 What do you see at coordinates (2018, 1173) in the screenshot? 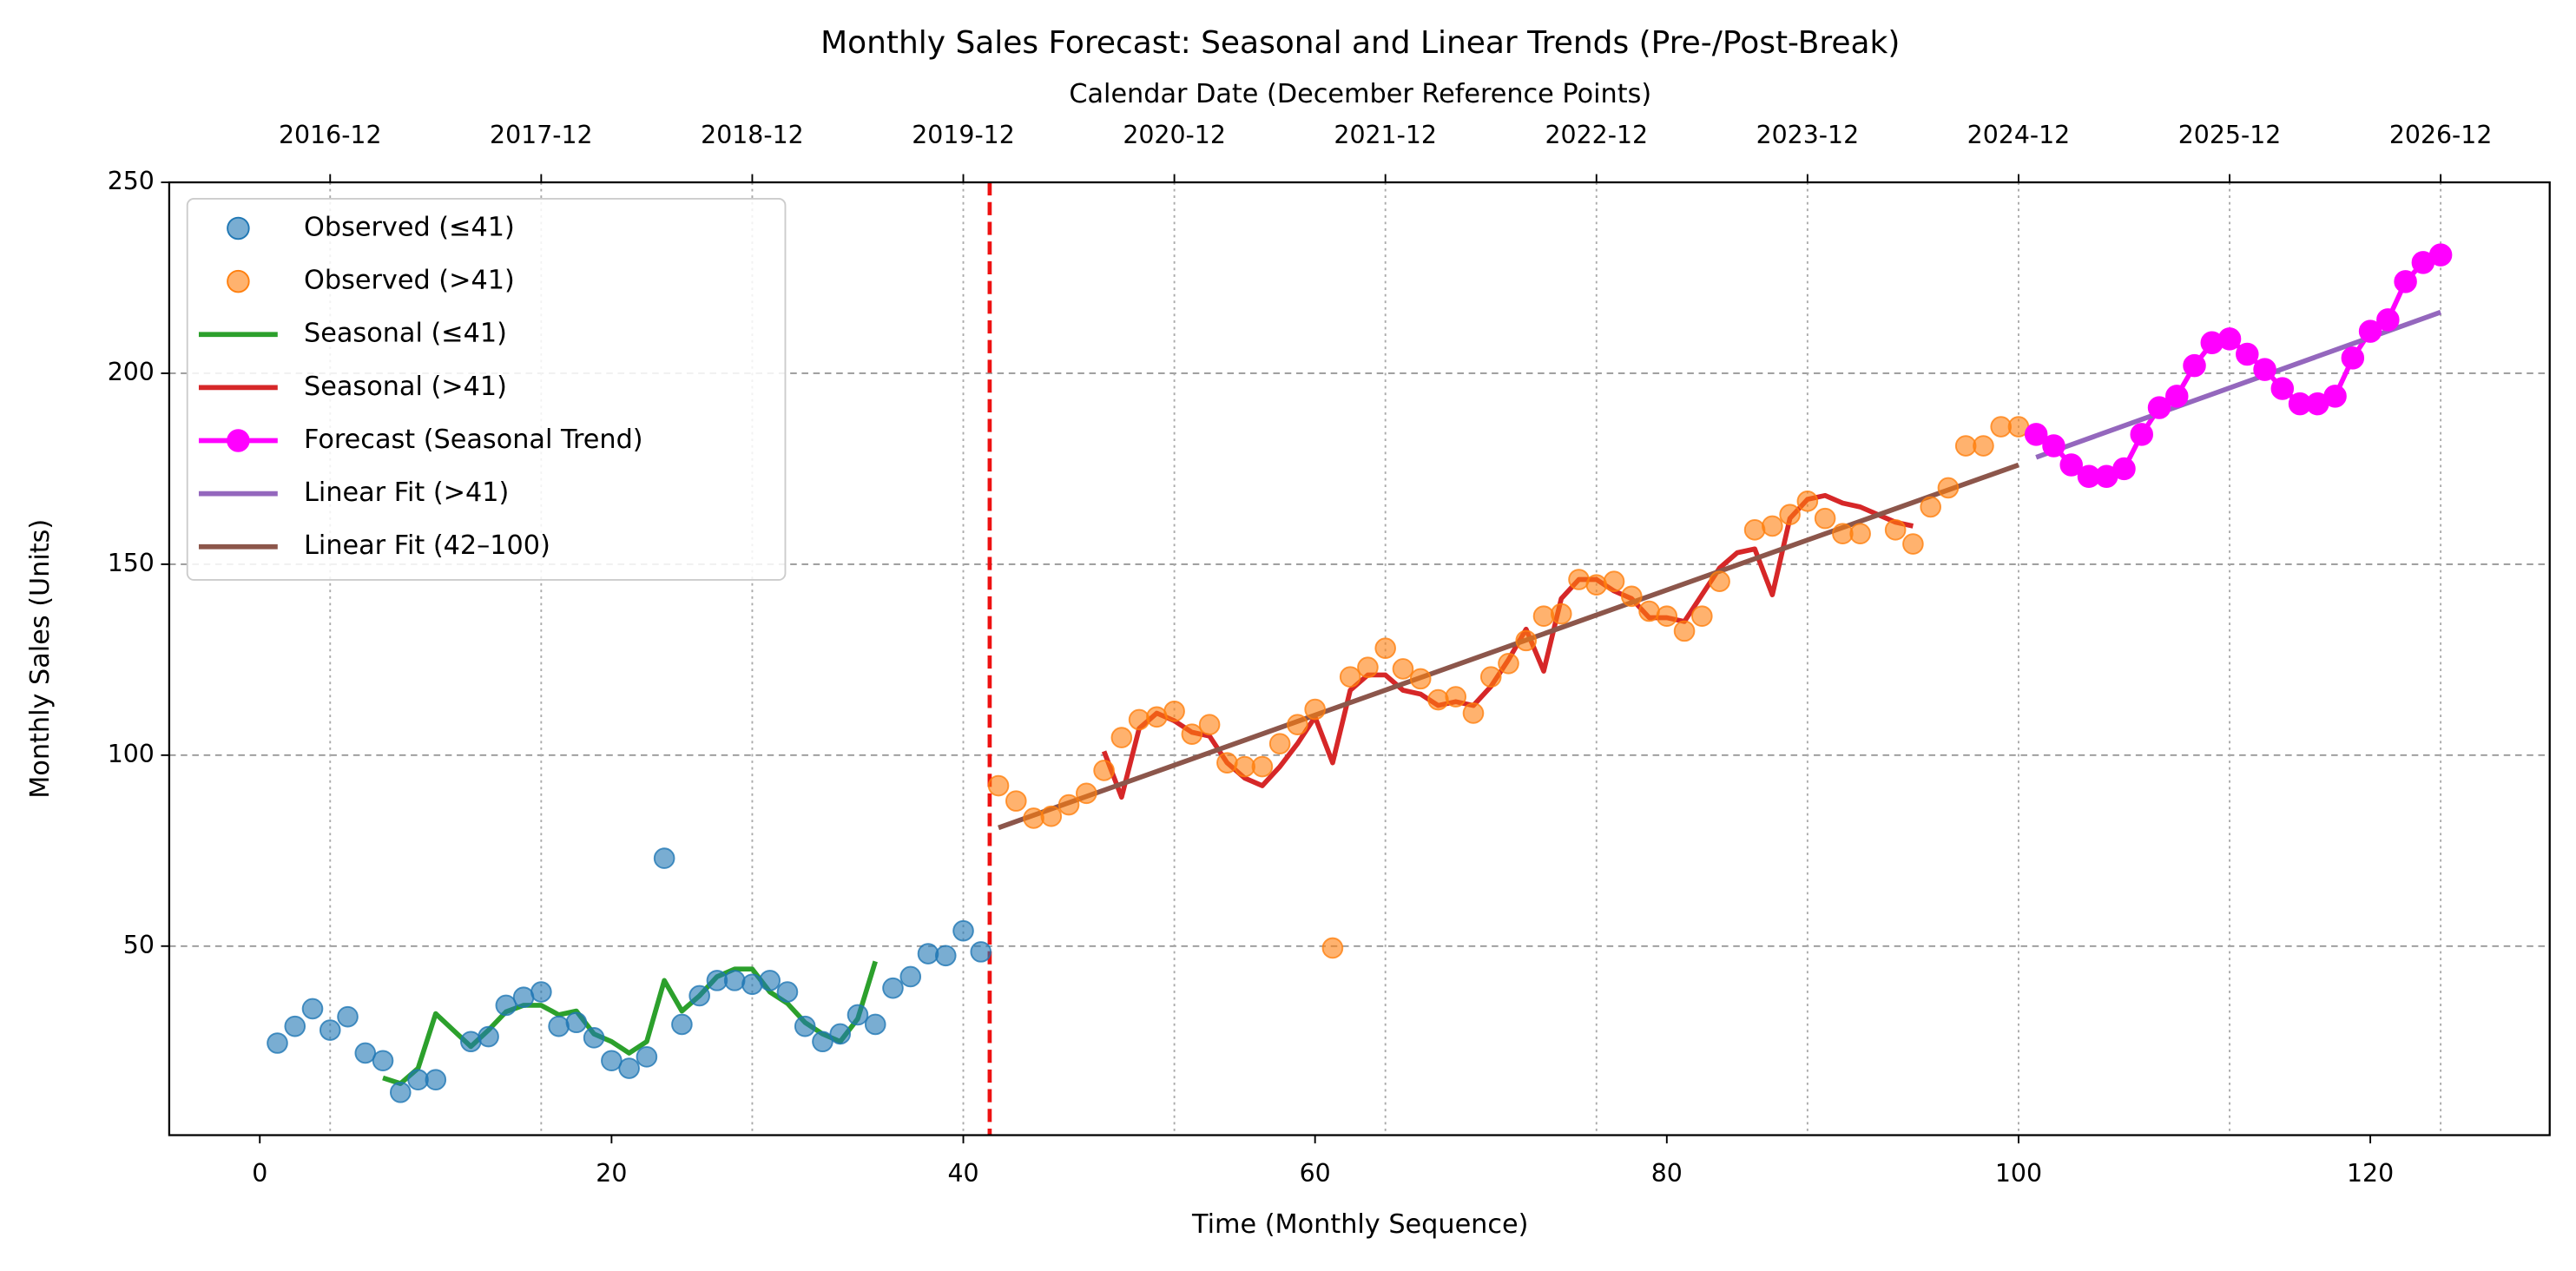
I see `x-tick-label: 100` at bounding box center [2018, 1173].